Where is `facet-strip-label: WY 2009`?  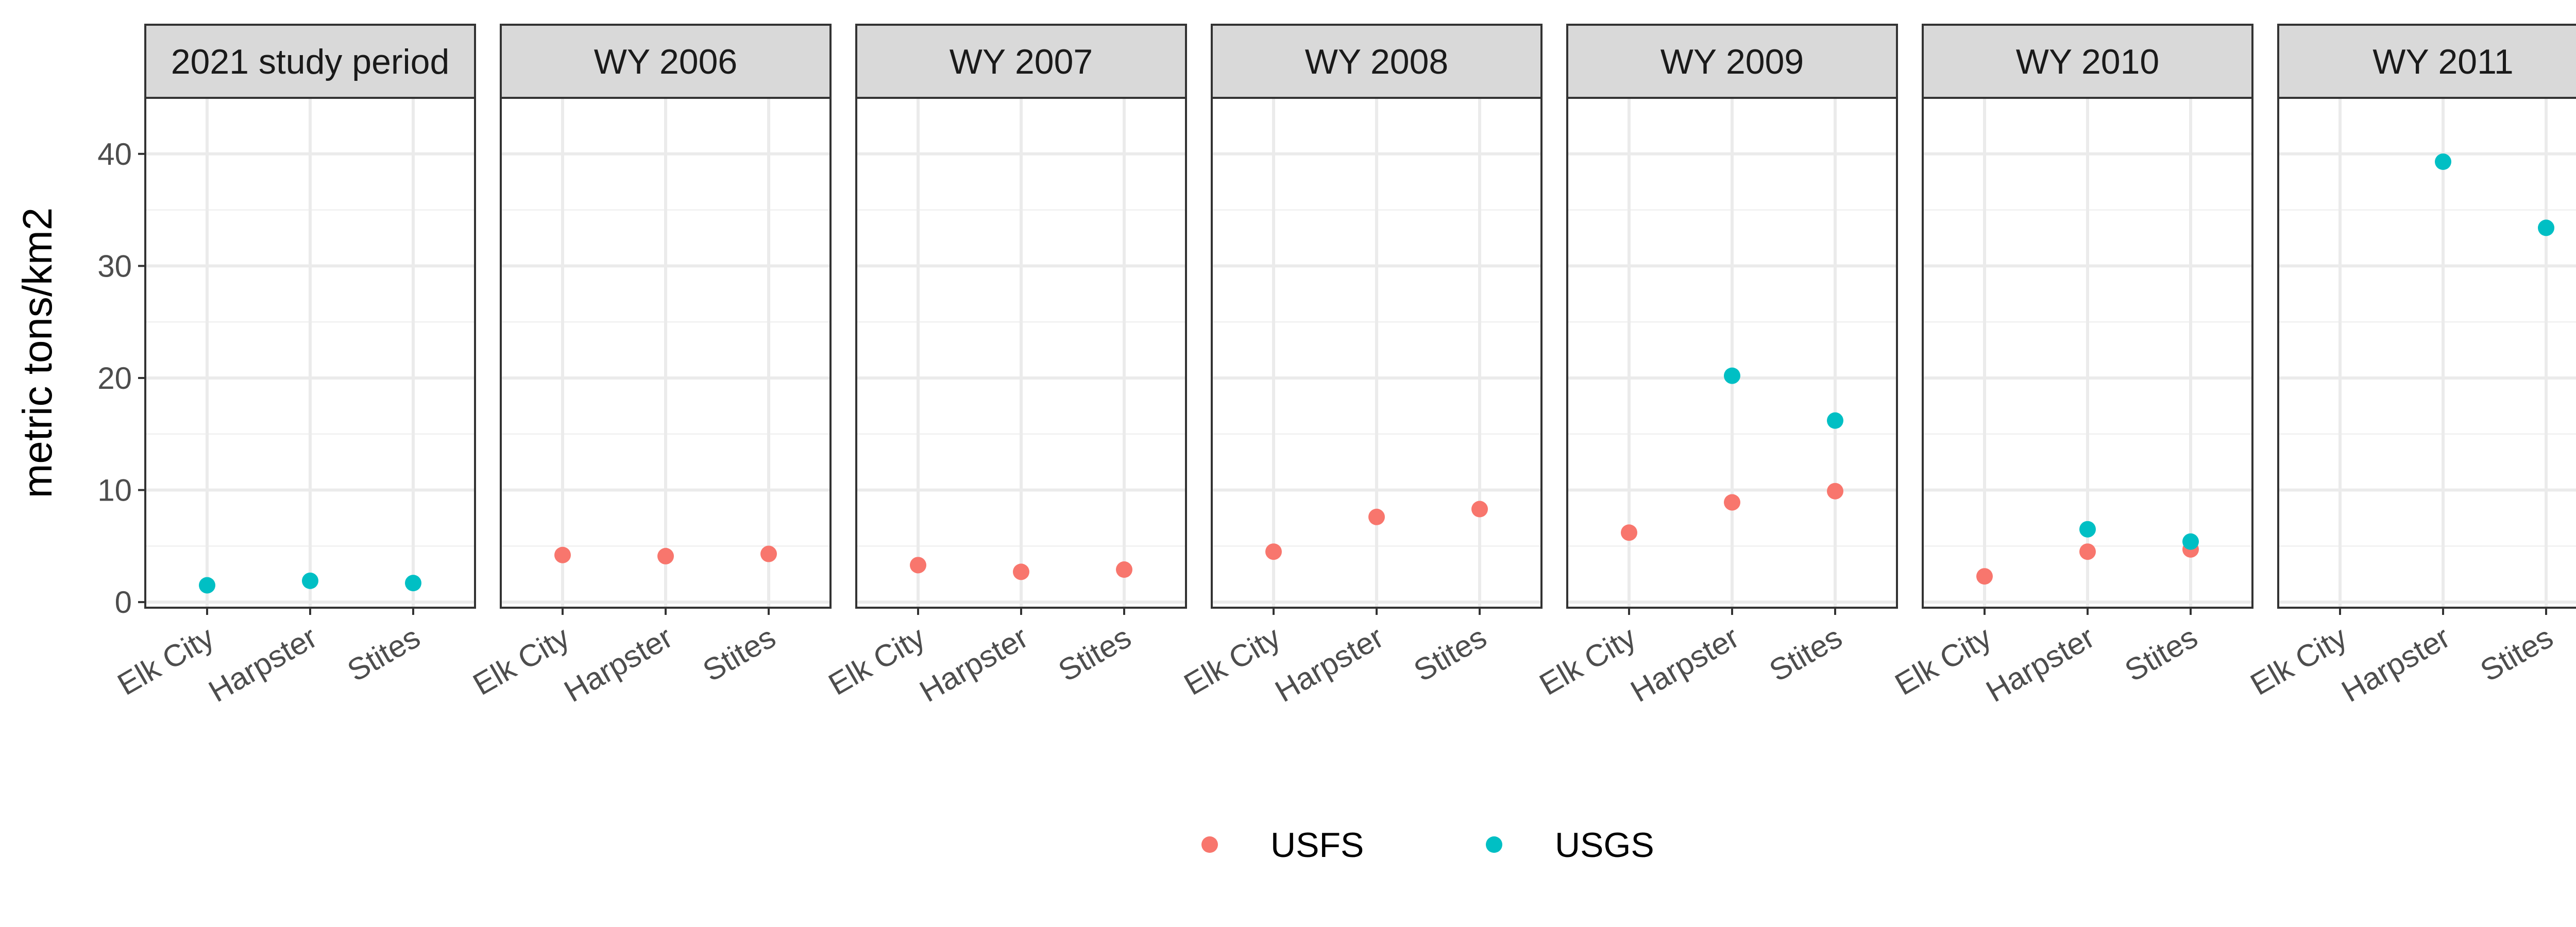
facet-strip-label: WY 2009 is located at coordinates (1732, 61).